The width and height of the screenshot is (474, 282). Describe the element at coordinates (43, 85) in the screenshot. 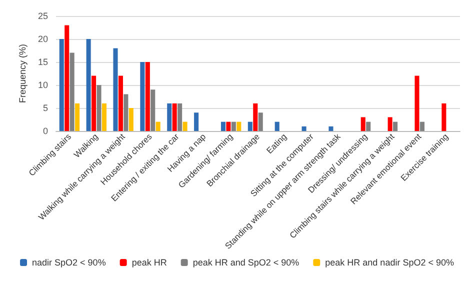

I see `y-tick-label: 10` at that location.